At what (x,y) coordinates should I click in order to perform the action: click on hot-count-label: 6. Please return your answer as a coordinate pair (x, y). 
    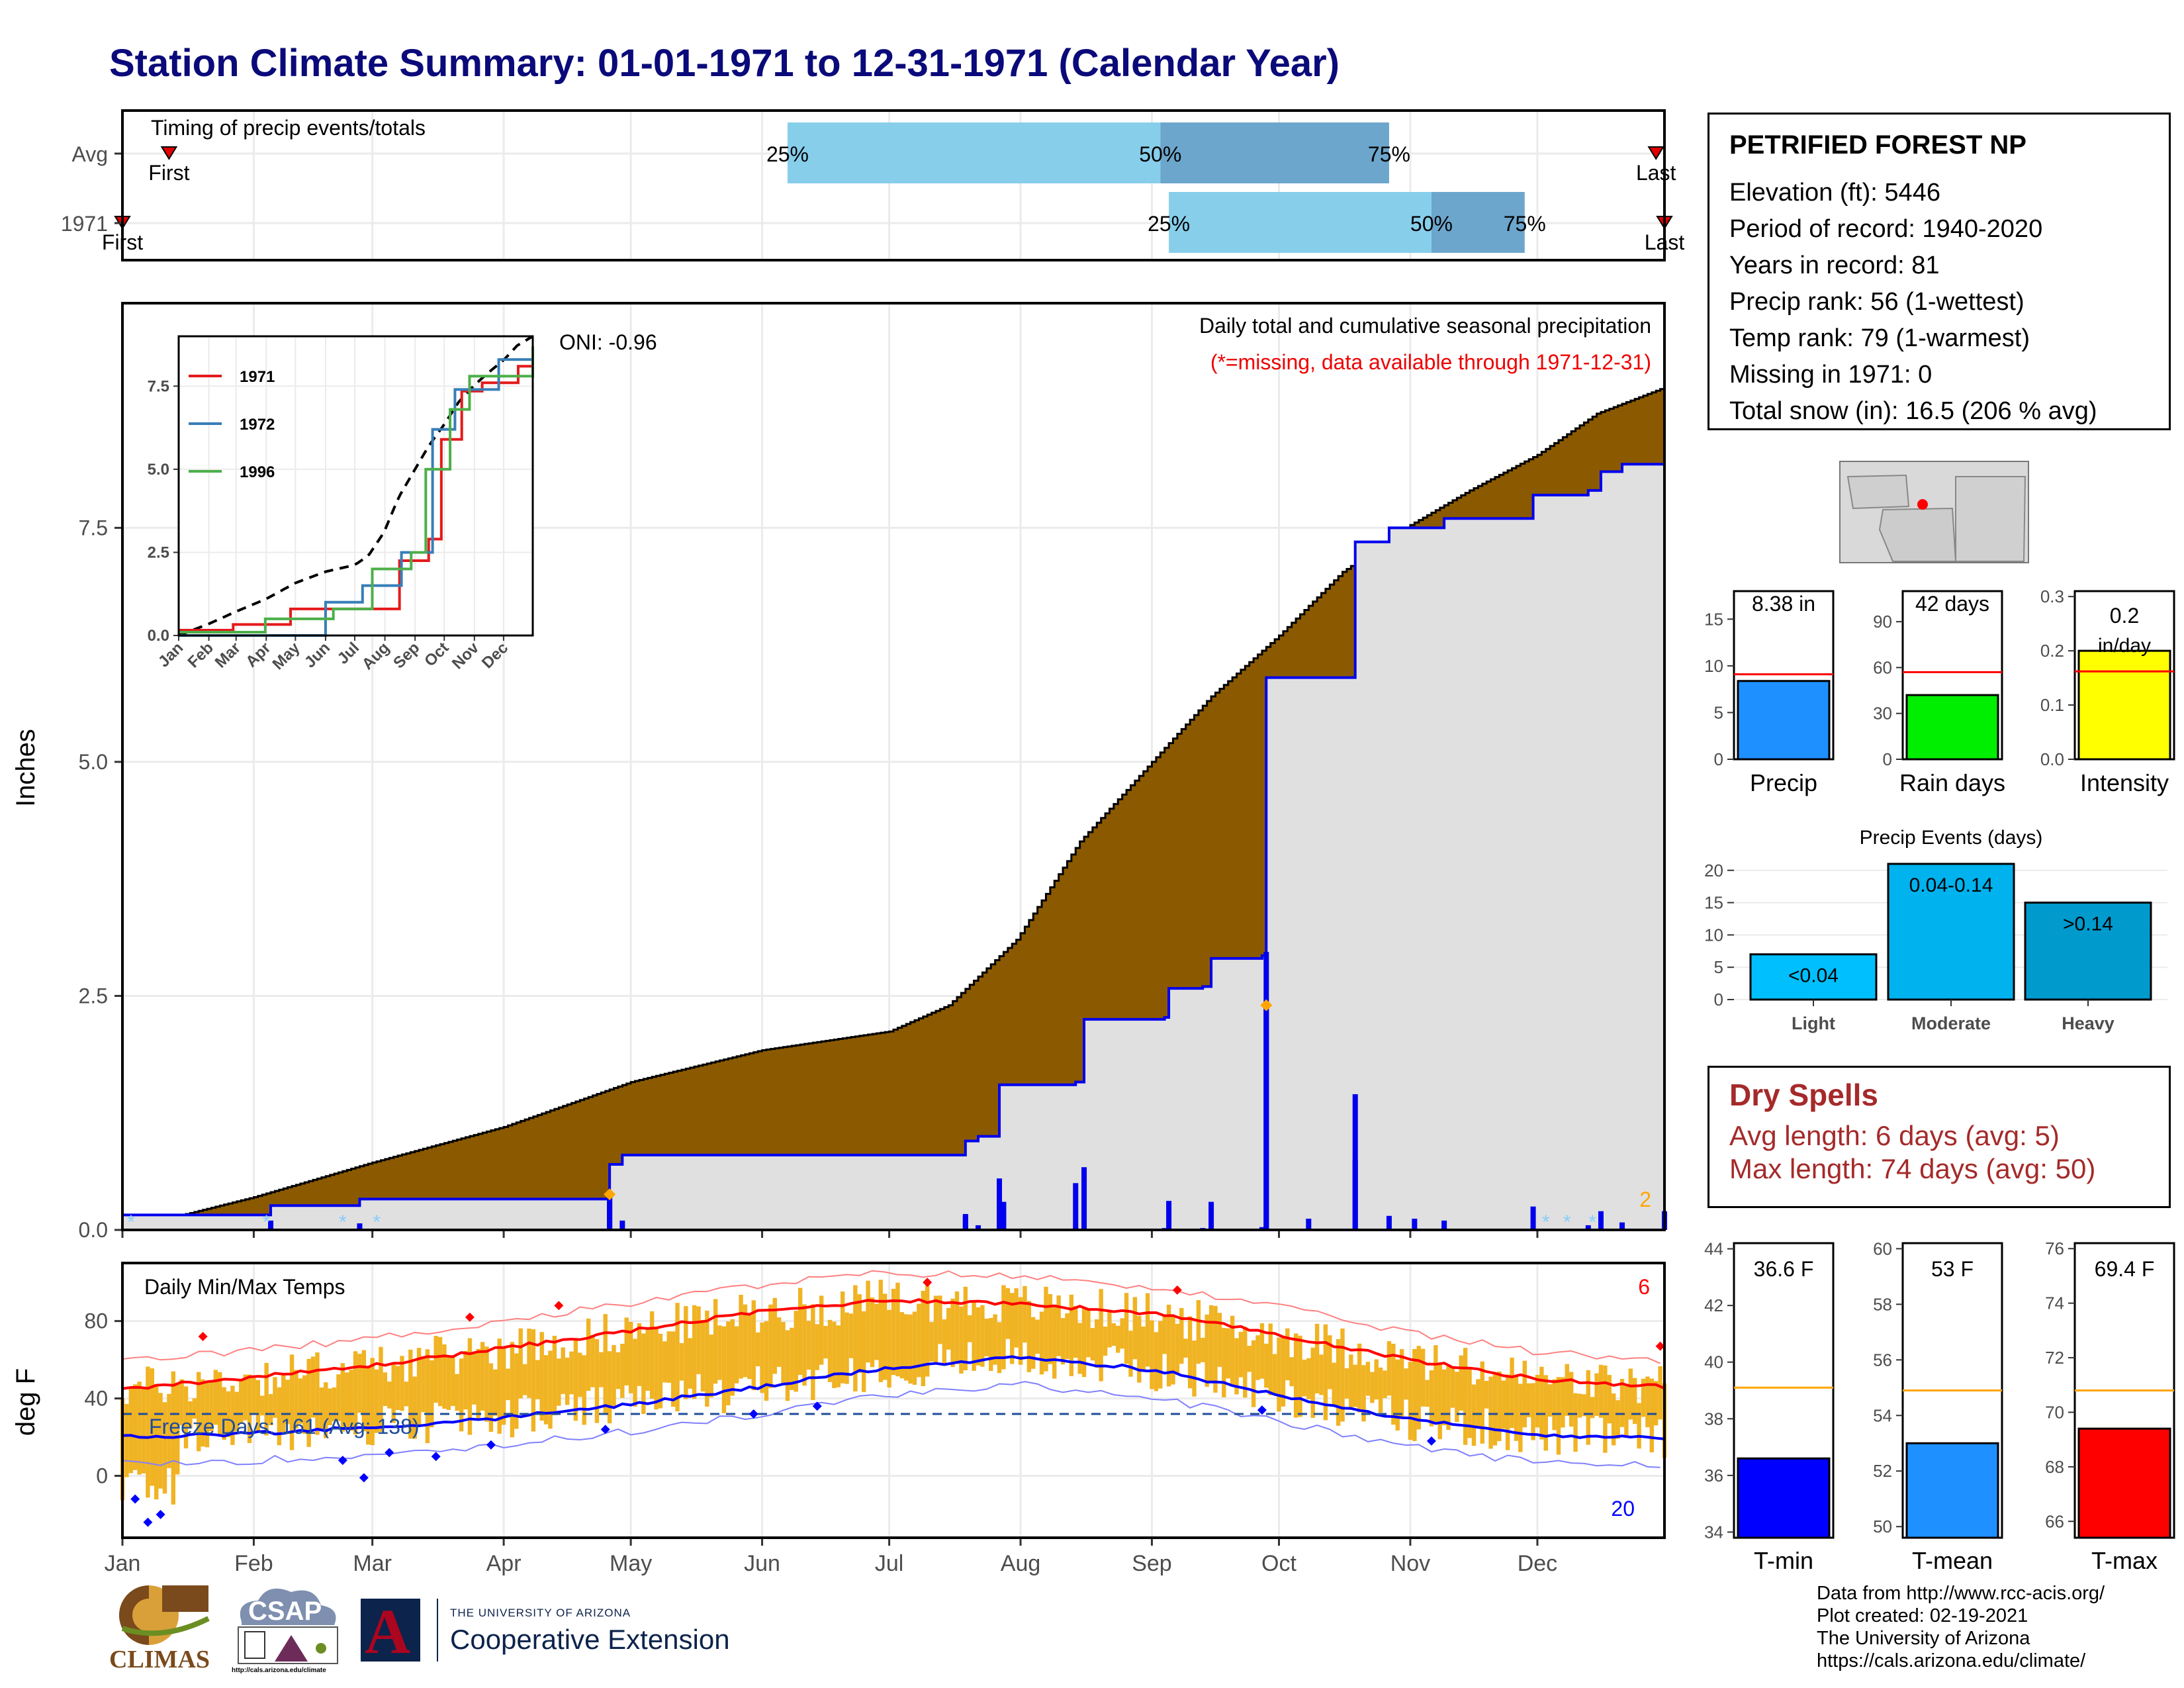
    Looking at the image, I should click on (1644, 1287).